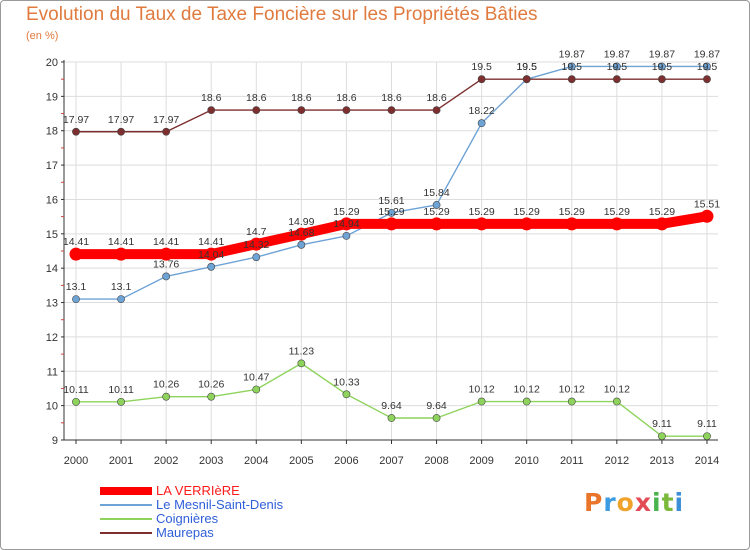 The height and width of the screenshot is (550, 750). Describe the element at coordinates (220, 504) in the screenshot. I see `legend-label: Le Mesnil-Saint-Denis` at that location.